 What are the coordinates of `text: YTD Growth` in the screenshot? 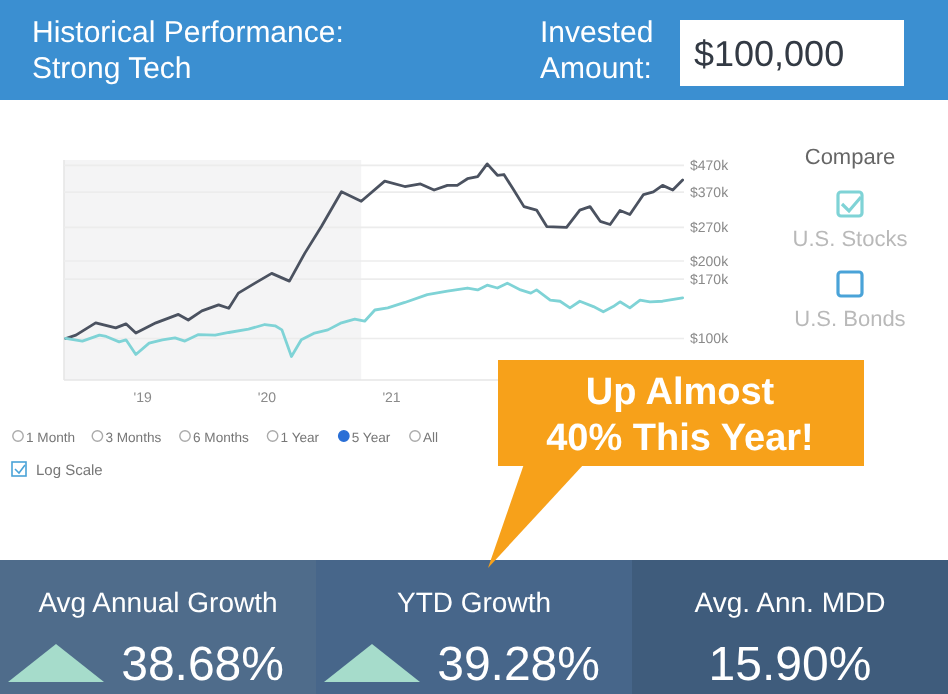 It's located at (474, 602).